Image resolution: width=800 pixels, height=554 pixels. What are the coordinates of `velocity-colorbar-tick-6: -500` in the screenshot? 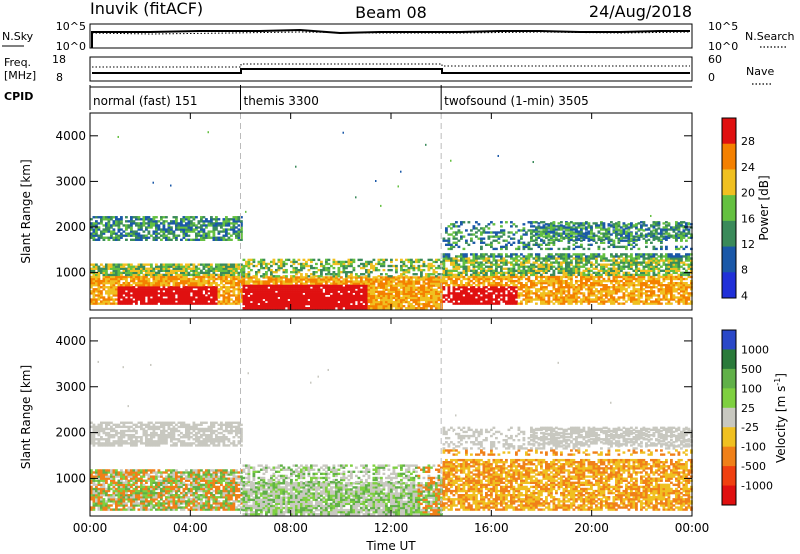 It's located at (753, 466).